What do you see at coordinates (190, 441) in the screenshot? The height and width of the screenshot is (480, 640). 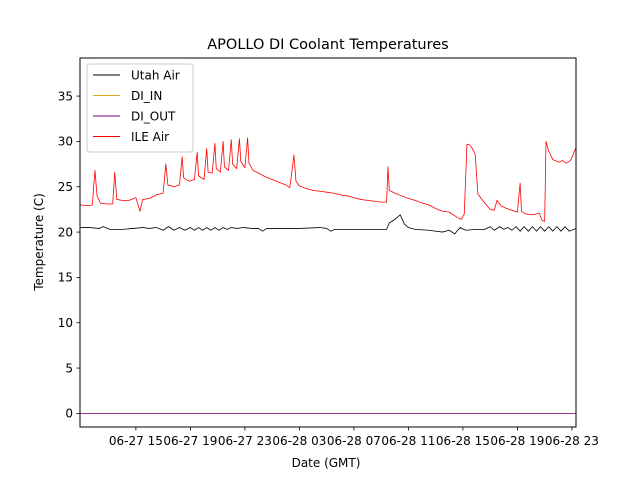 I see `x-tick-label: 06-27 19` at bounding box center [190, 441].